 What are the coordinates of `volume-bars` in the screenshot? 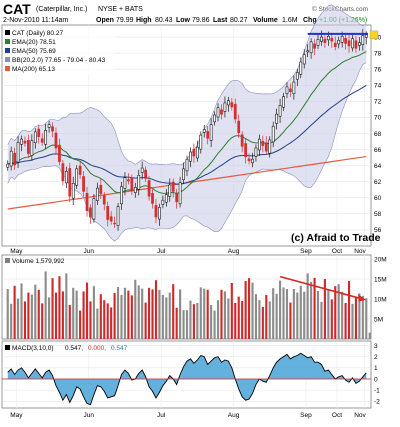 It's located at (188, 305).